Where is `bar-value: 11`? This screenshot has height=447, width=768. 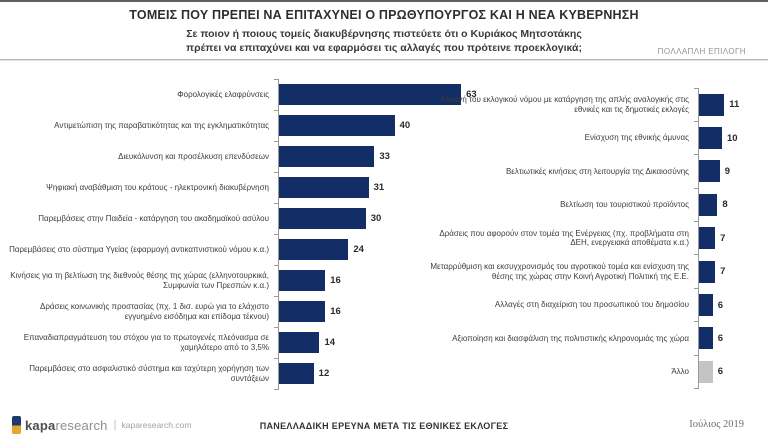 bar-value: 11 is located at coordinates (734, 105).